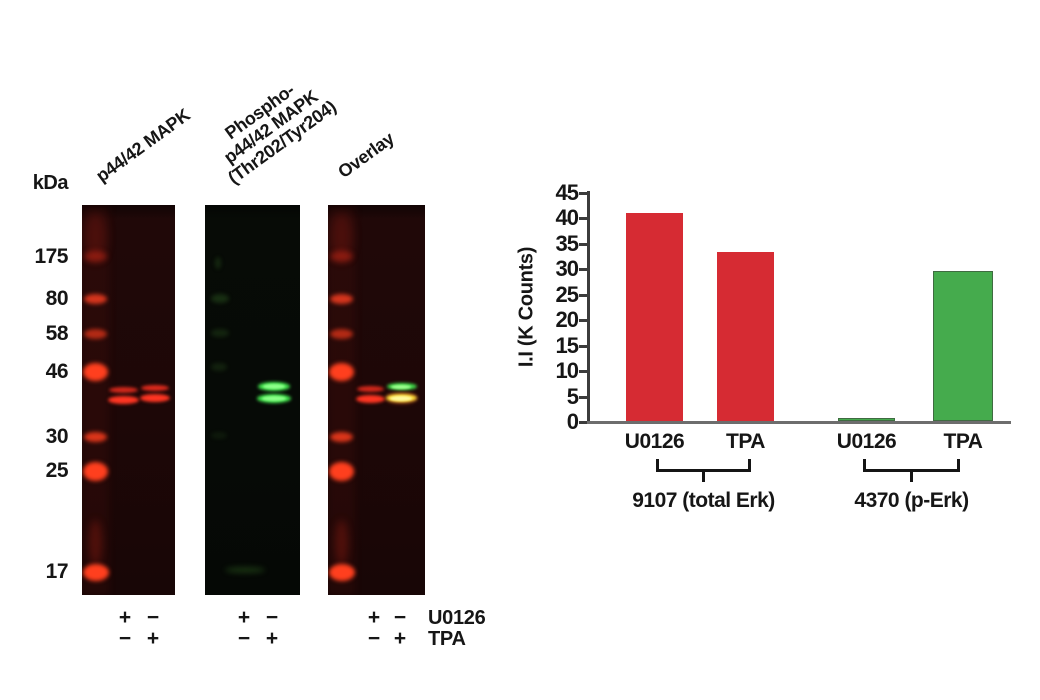 This screenshot has width=1040, height=700. I want to click on condition-label-tpa: TPA, so click(447, 639).